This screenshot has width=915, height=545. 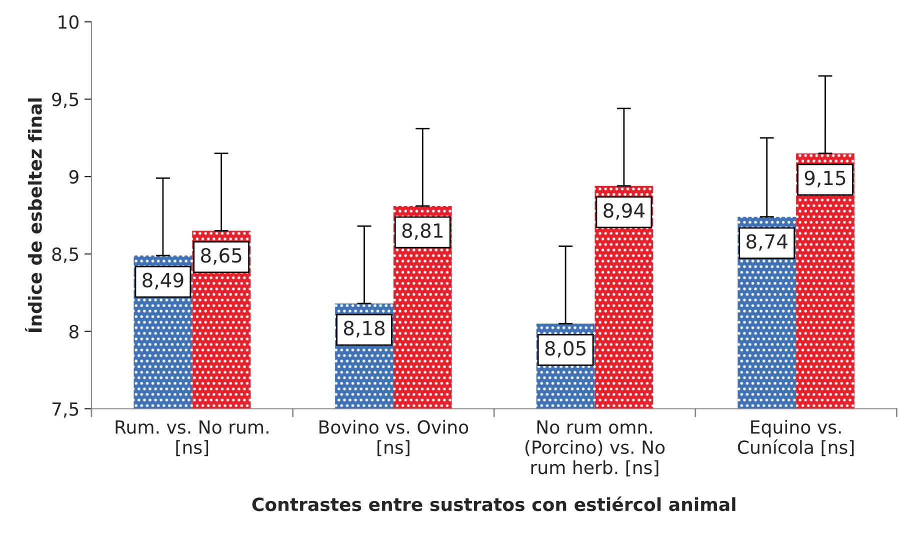 What do you see at coordinates (494, 504) in the screenshot?
I see `x-axis-title: Contrastes entre sustratos con estiércol animal` at bounding box center [494, 504].